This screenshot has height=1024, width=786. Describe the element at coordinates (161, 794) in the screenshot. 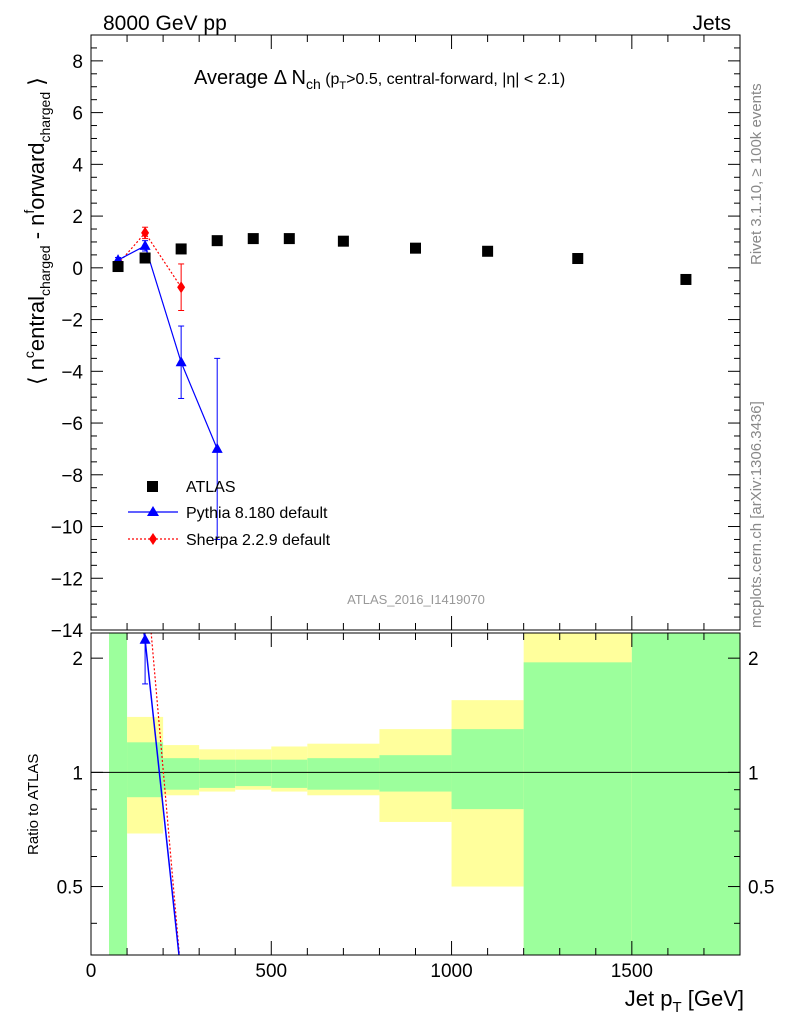

I see `pythia-ratio-line` at that location.